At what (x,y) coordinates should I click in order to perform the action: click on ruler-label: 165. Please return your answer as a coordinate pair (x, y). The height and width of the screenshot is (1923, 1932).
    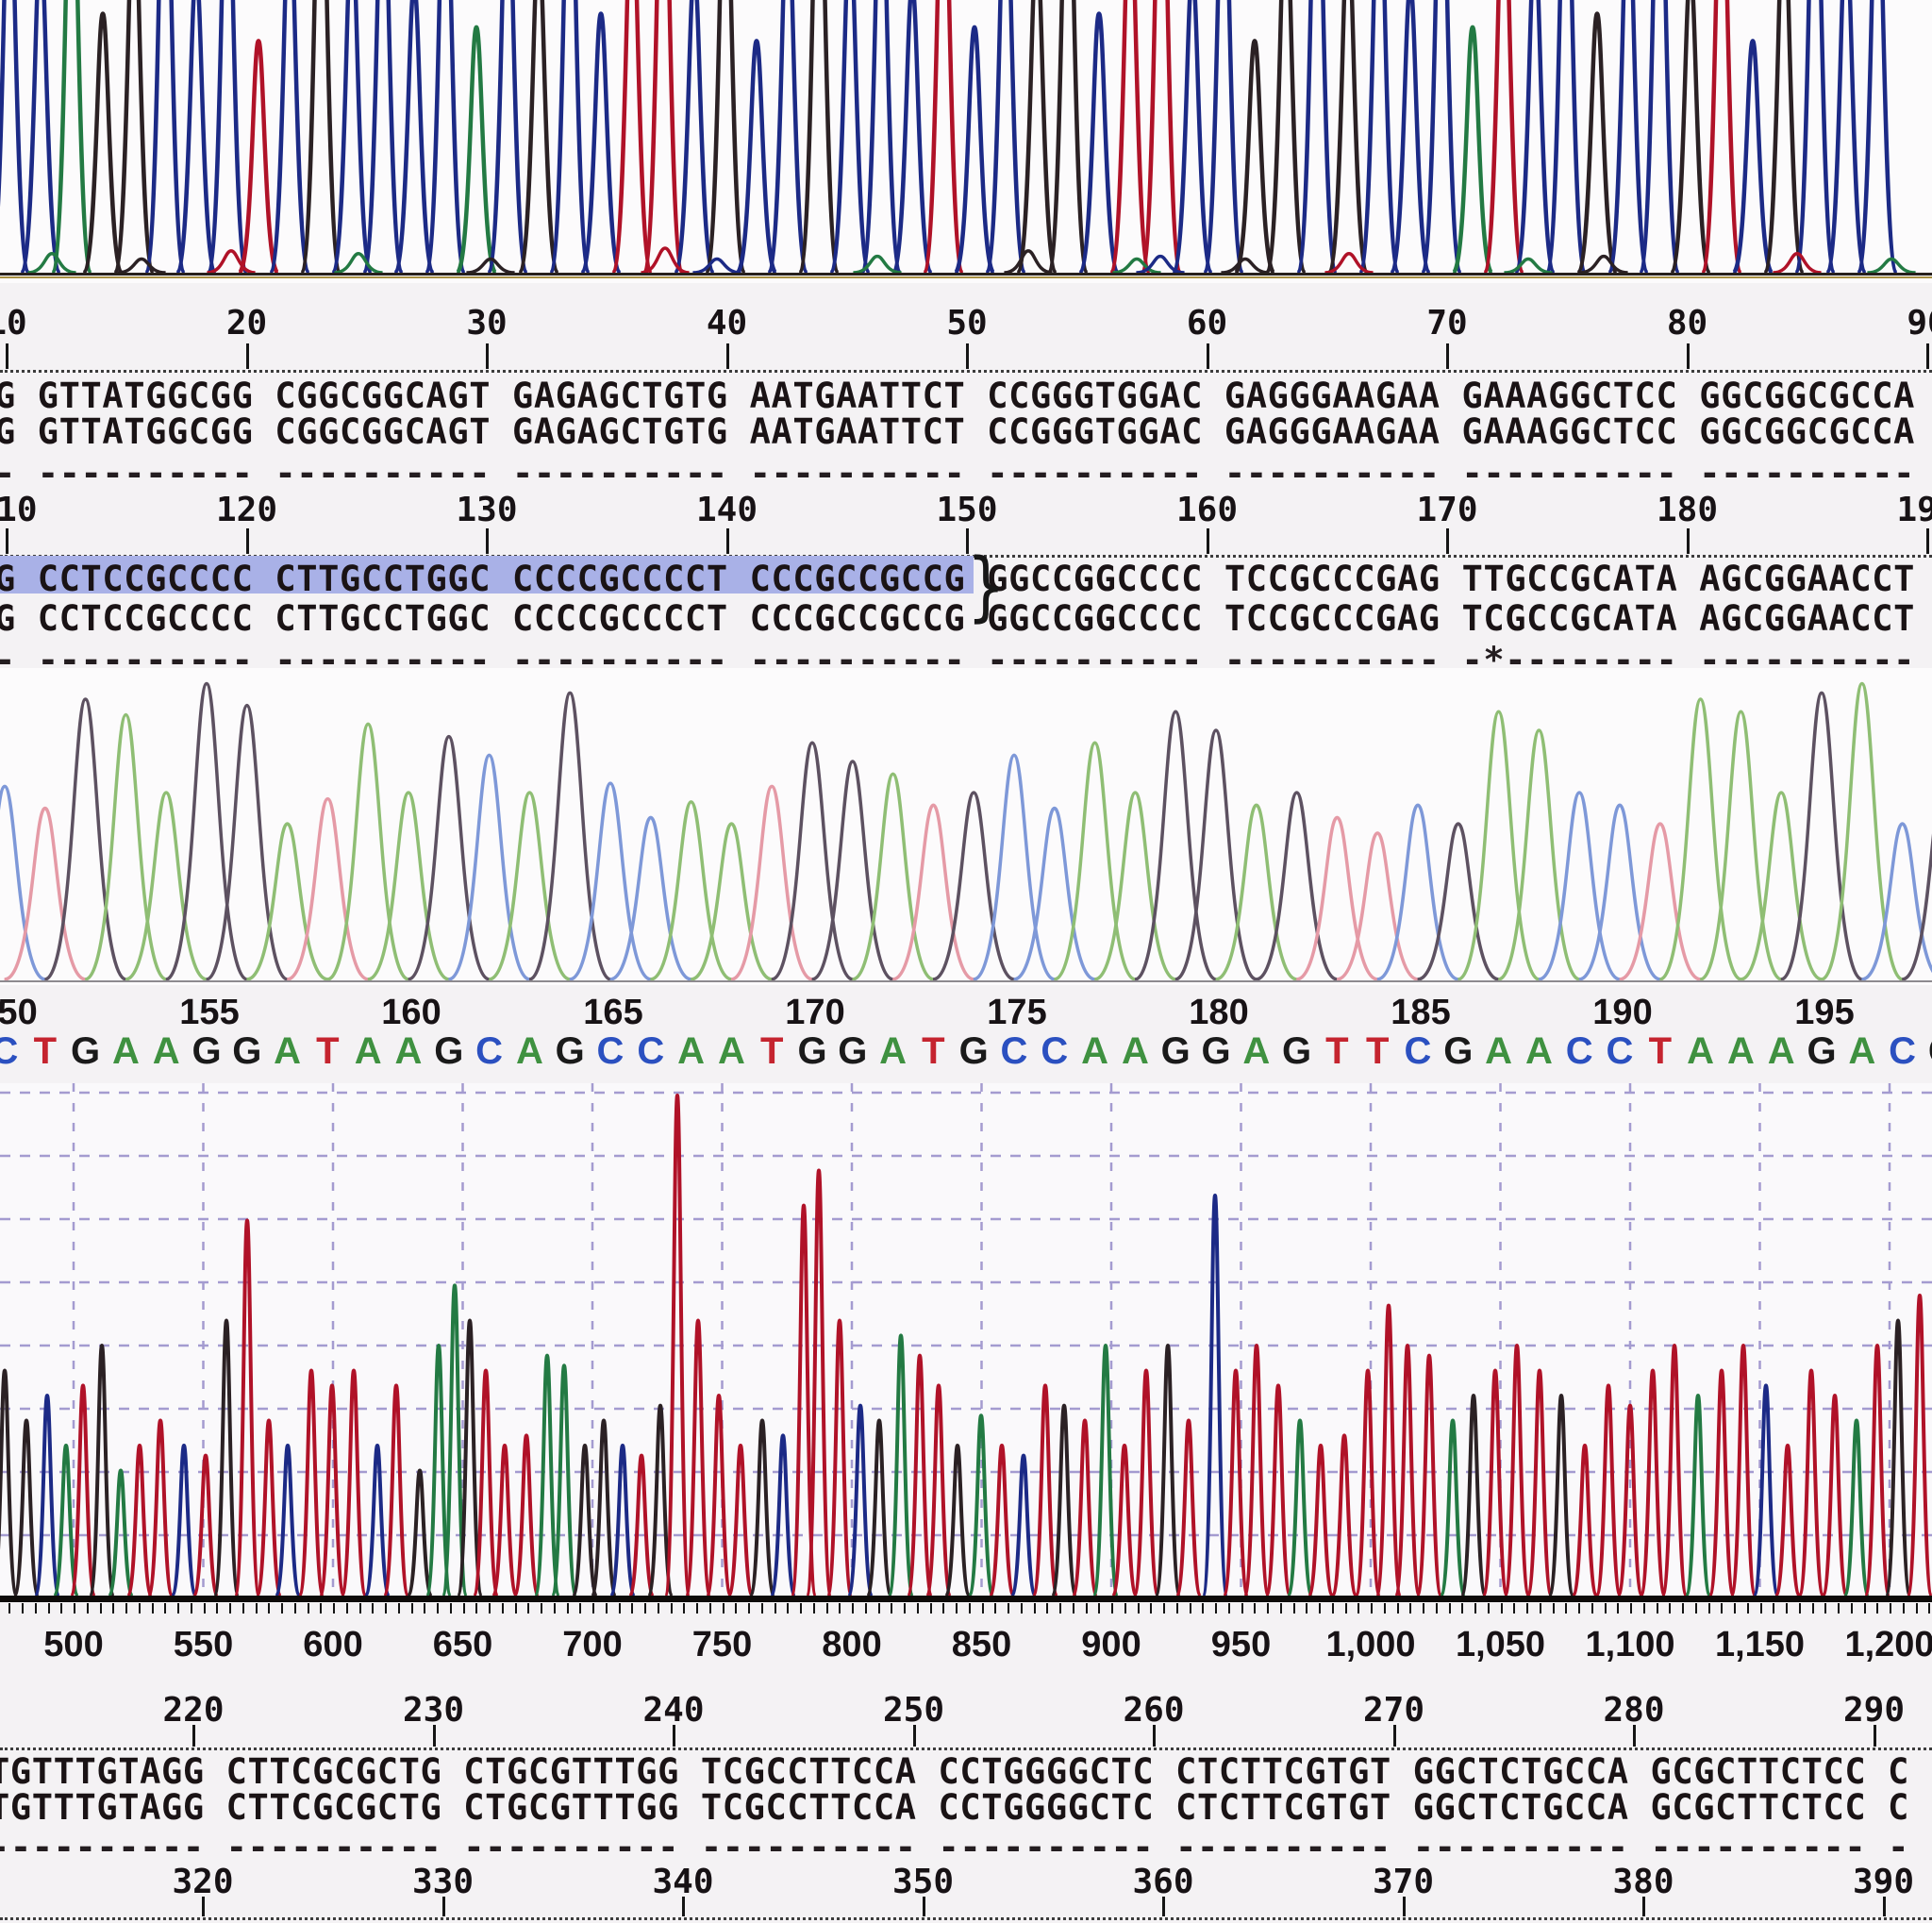
    Looking at the image, I should click on (613, 1012).